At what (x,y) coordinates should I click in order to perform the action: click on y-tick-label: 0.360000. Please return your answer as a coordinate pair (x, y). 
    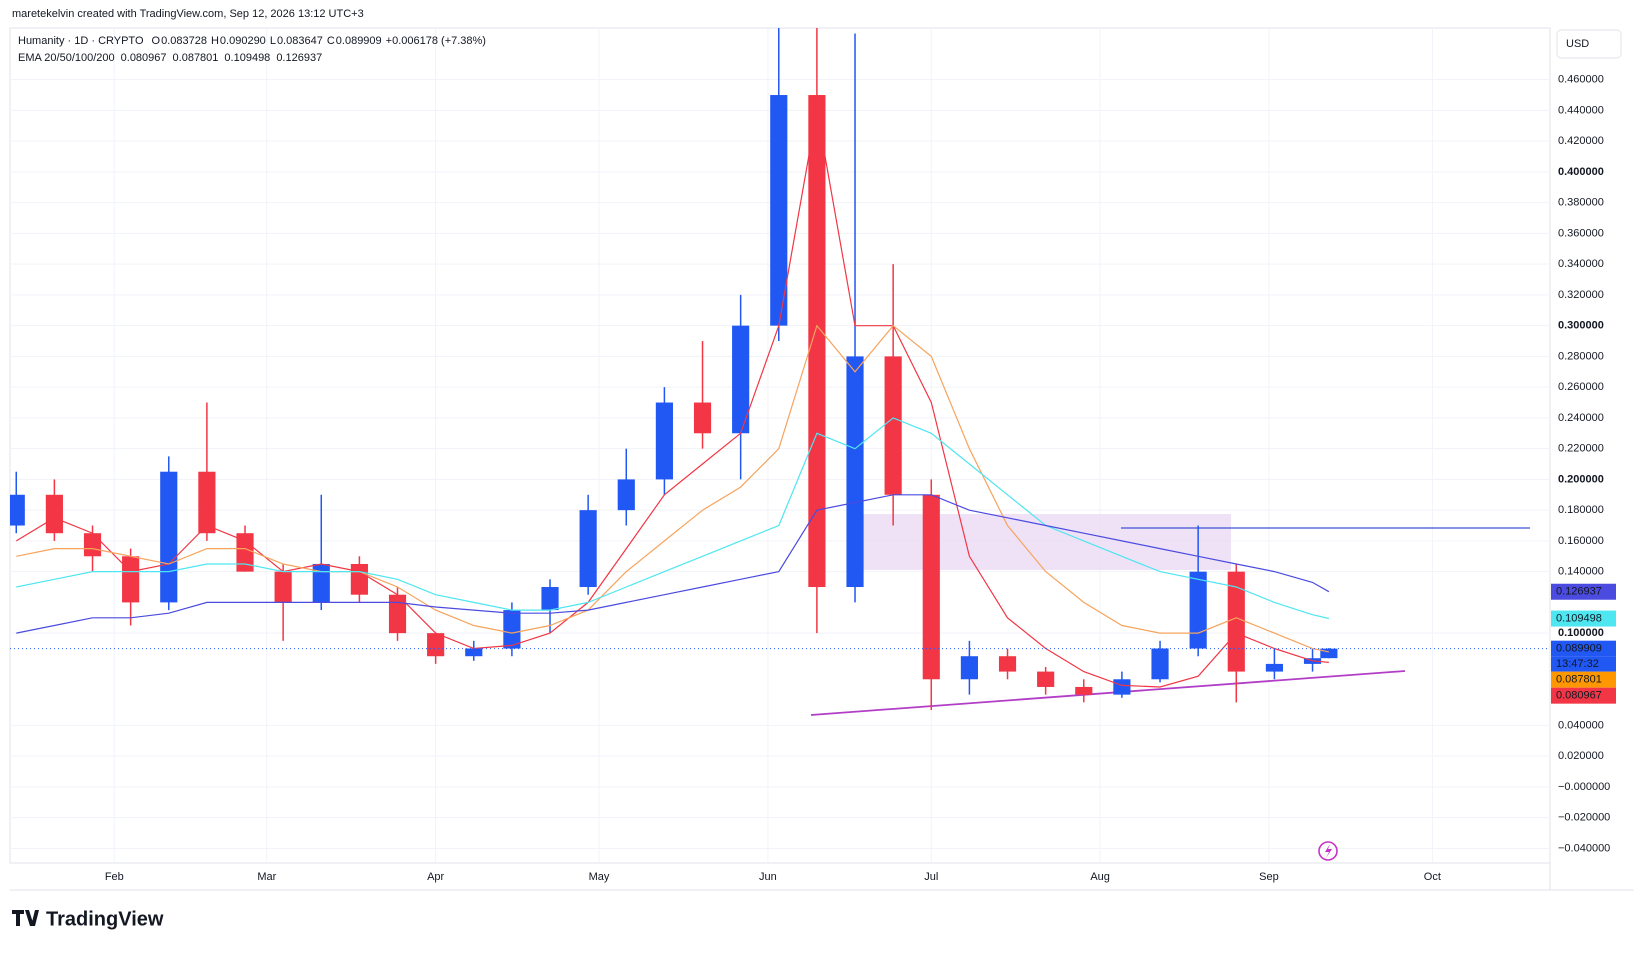
    Looking at the image, I should click on (1581, 233).